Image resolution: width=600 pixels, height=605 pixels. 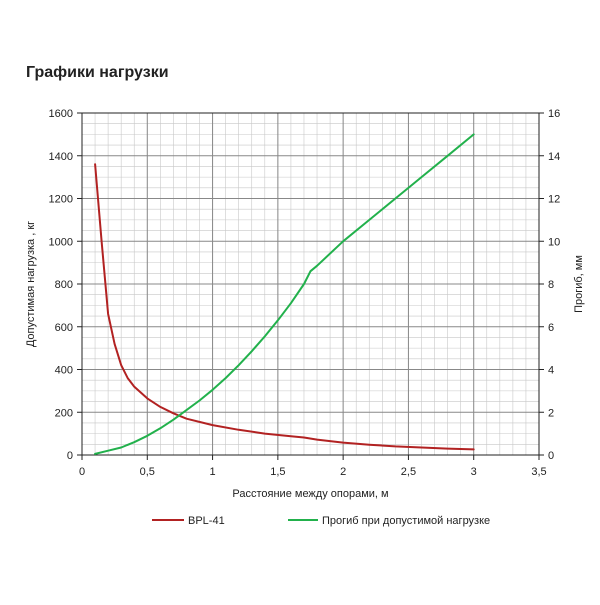 What do you see at coordinates (538, 472) in the screenshot?
I see `x-tick-label: 3,5` at bounding box center [538, 472].